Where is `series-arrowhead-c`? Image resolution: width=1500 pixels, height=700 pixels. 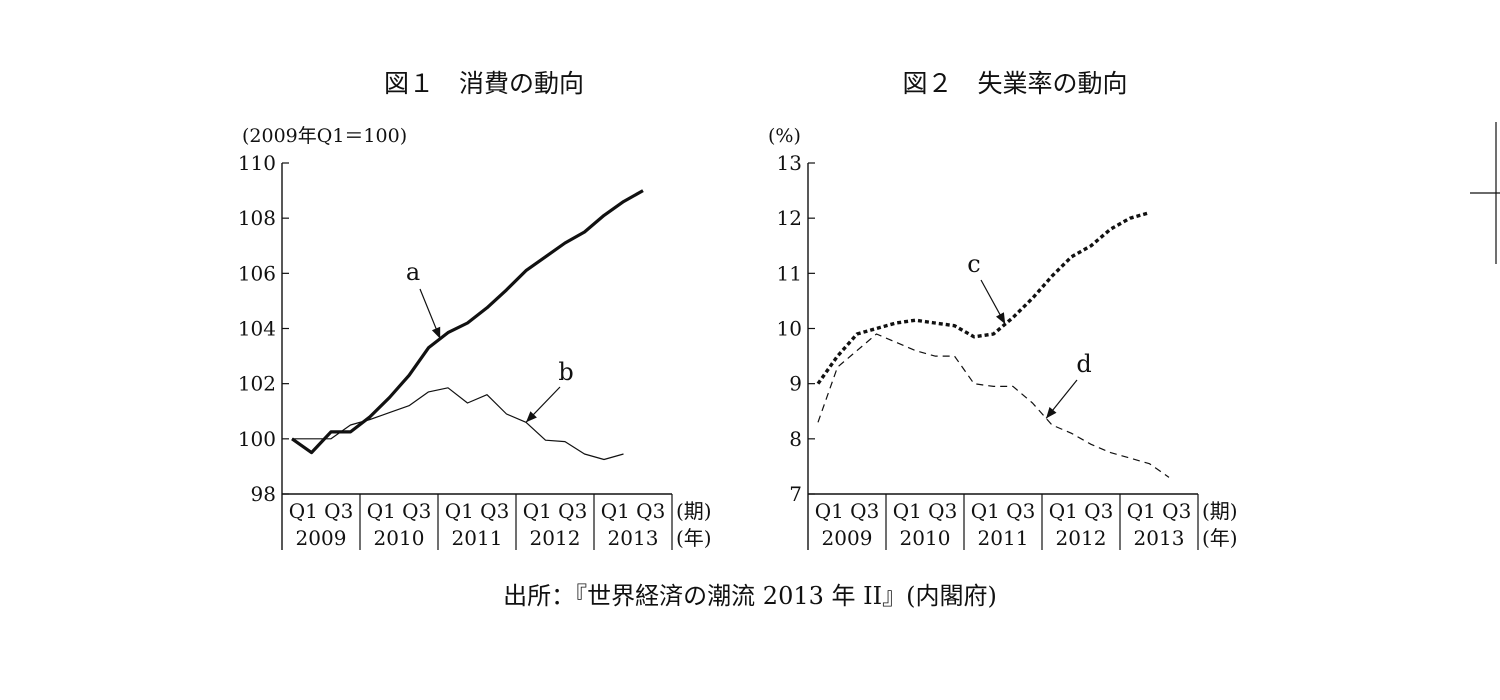 series-arrowhead-c is located at coordinates (1001, 318).